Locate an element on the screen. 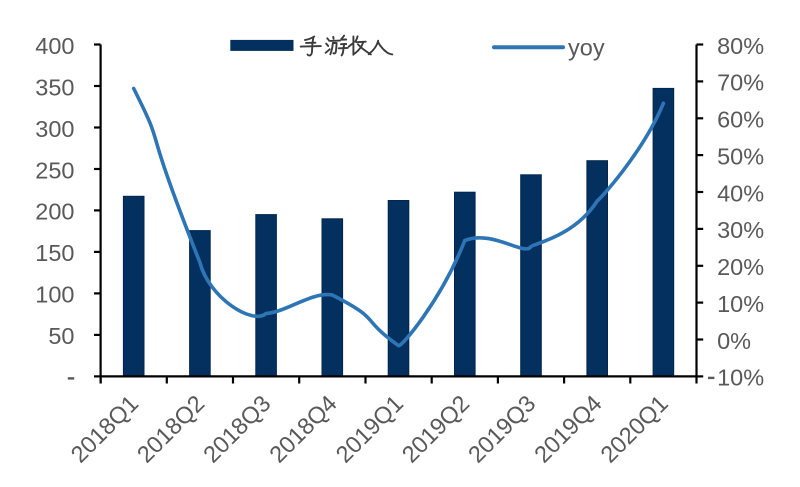  svg-text: 150 is located at coordinates (54, 253).